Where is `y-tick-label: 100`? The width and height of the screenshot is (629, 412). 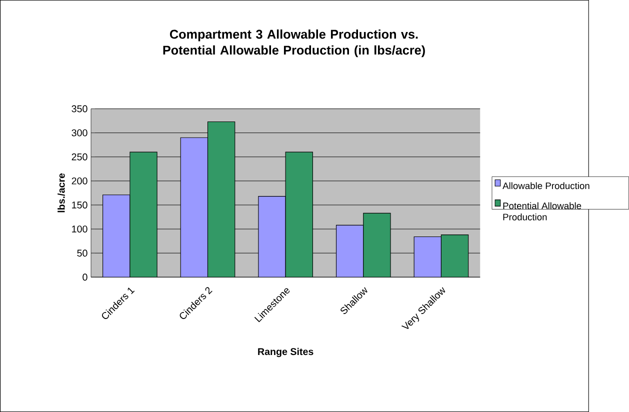 y-tick-label: 100 is located at coordinates (80, 229).